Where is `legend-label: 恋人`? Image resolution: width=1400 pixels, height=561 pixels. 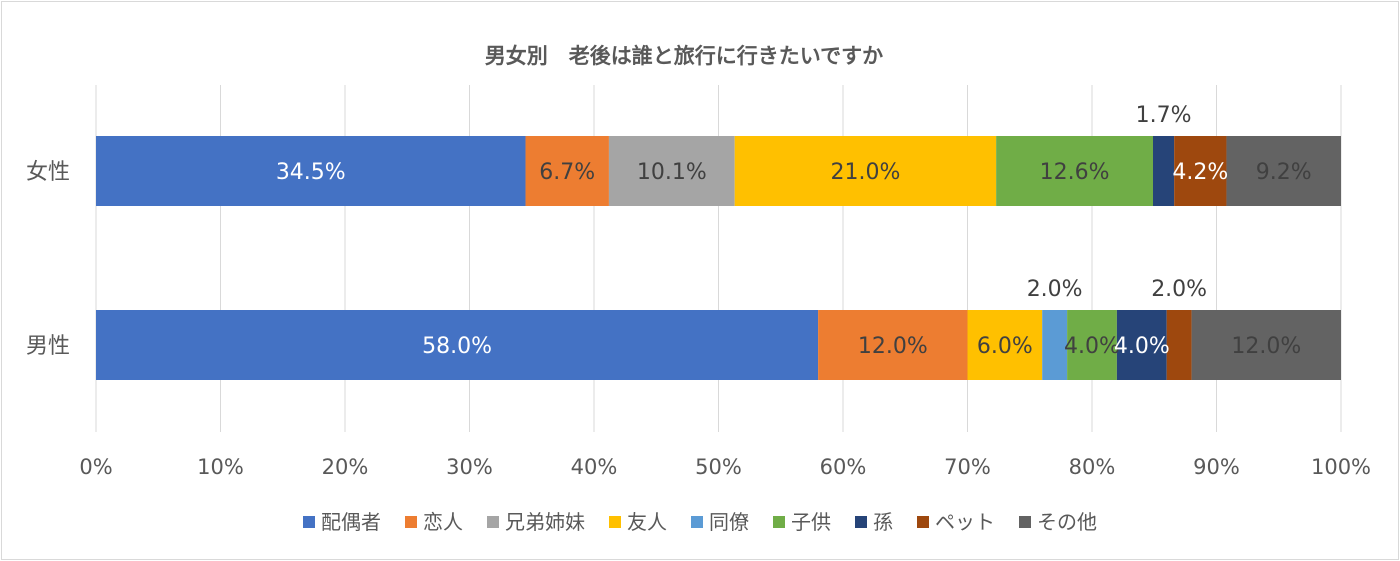
legend-label: 恋人 is located at coordinates (443, 522).